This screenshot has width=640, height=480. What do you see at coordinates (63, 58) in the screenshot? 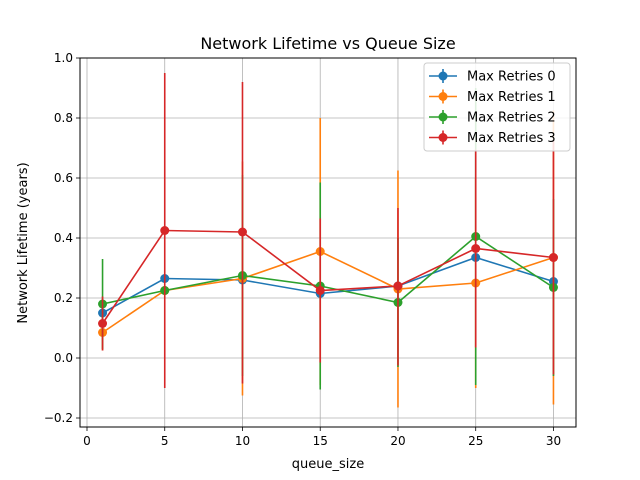
I see `y-tick-label: 1.0` at bounding box center [63, 58].